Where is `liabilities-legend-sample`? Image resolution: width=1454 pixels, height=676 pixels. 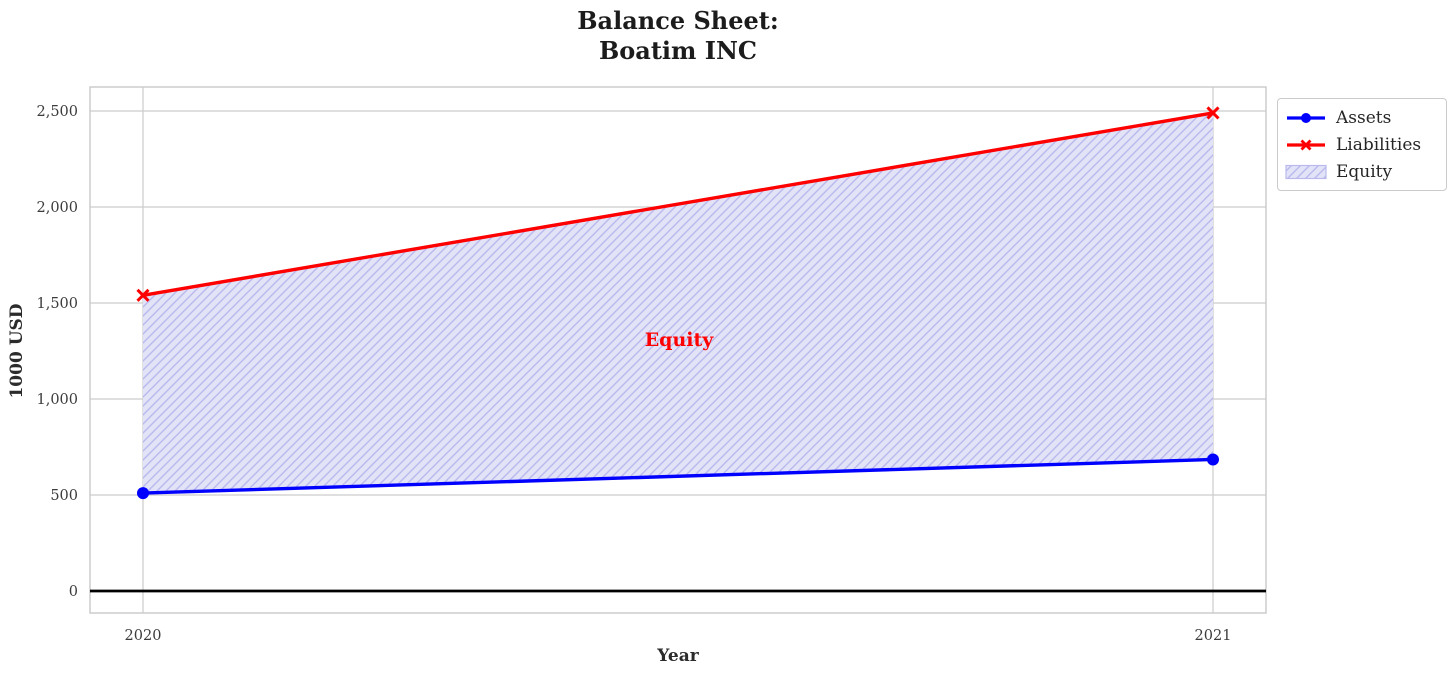
liabilities-legend-sample is located at coordinates (1306, 144).